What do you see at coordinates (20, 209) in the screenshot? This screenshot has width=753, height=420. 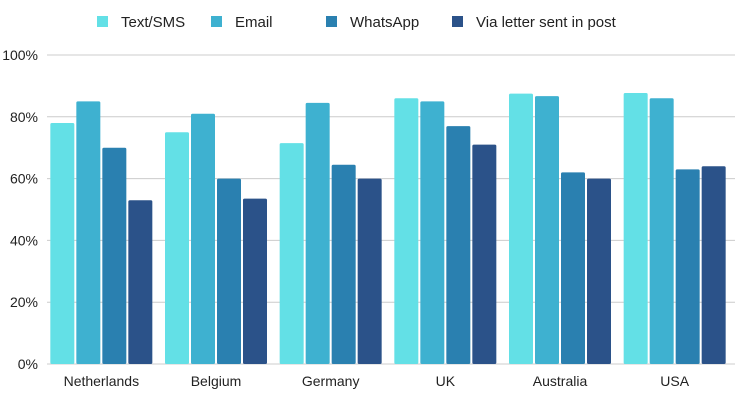 I see `y-axis-ticks: 0% 20% 40% 60% 80% 100%` at bounding box center [20, 209].